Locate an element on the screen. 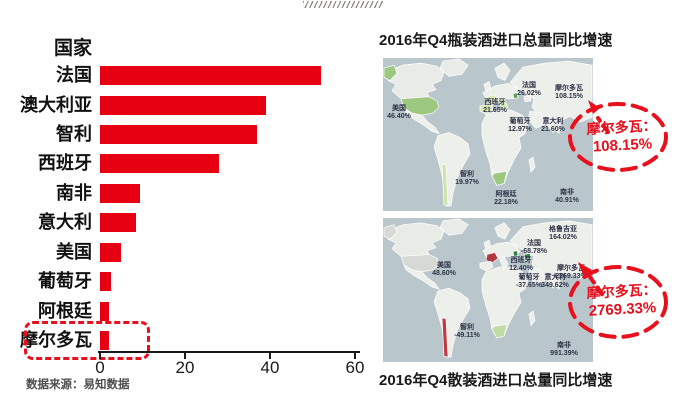 The height and width of the screenshot is (402, 685). map-label-france: 法国 -68.78% is located at coordinates (534, 248).